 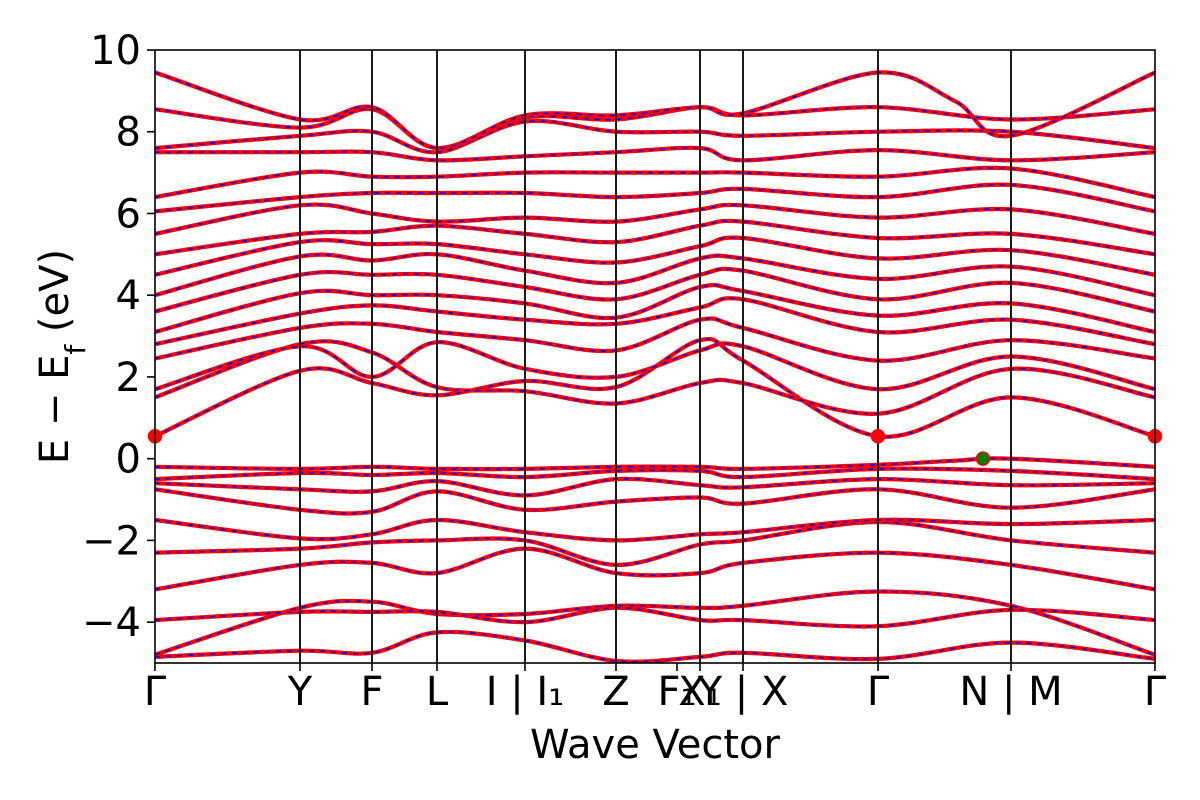 What do you see at coordinates (55, 297) in the screenshot?
I see `y-axis-label-unit: (eV)` at bounding box center [55, 297].